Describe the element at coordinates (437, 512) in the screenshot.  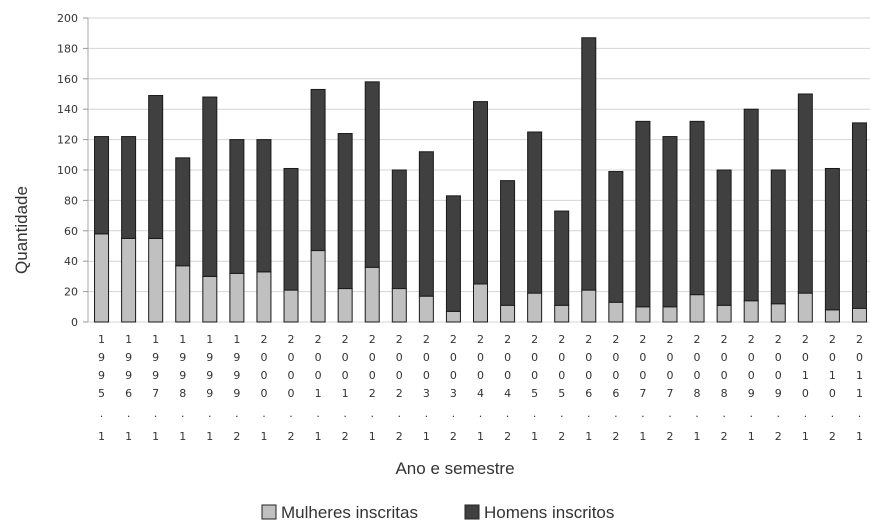
I see `legend: Mulheres inscritas Homens inscritos` at that location.